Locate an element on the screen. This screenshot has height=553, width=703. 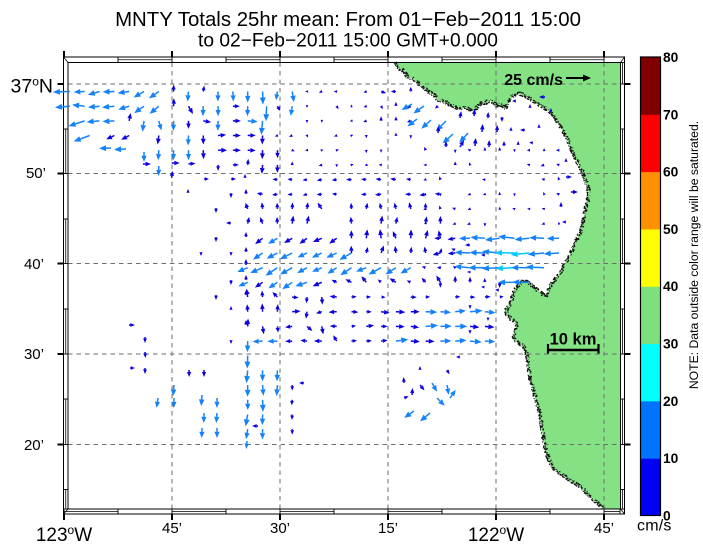
svg-text: 123oW is located at coordinates (64, 534).